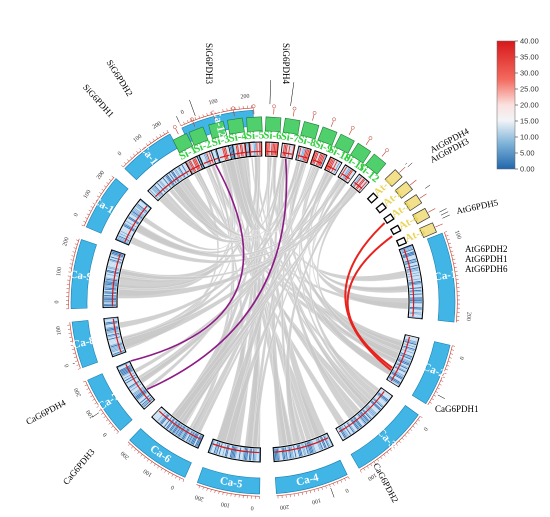 The image size is (550, 517). What do you see at coordinates (409, 282) in the screenshot?
I see `ca-red-line` at bounding box center [409, 282].